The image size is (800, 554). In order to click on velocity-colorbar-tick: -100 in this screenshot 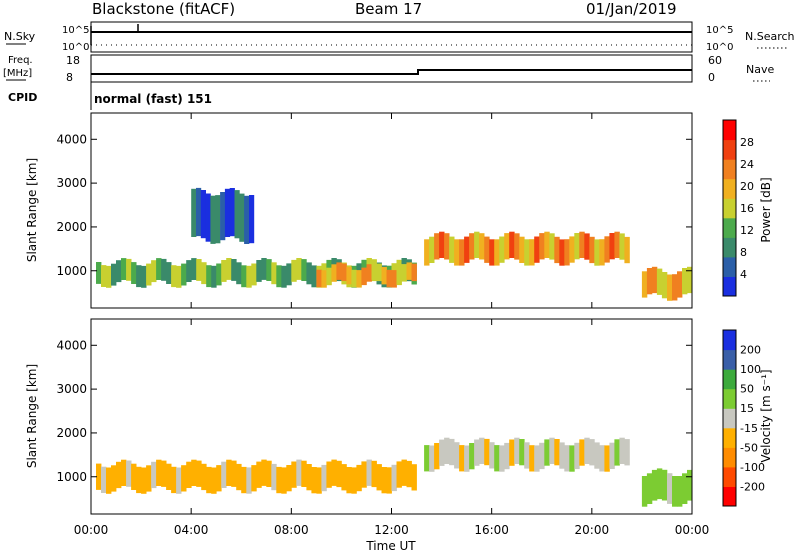, I will do `click(752, 467)`.